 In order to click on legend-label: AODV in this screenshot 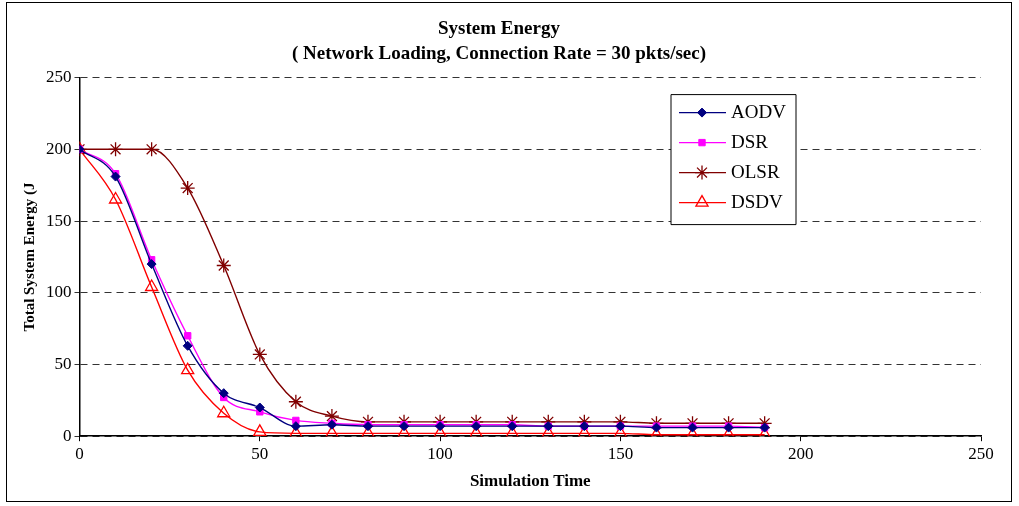, I will do `click(759, 111)`.